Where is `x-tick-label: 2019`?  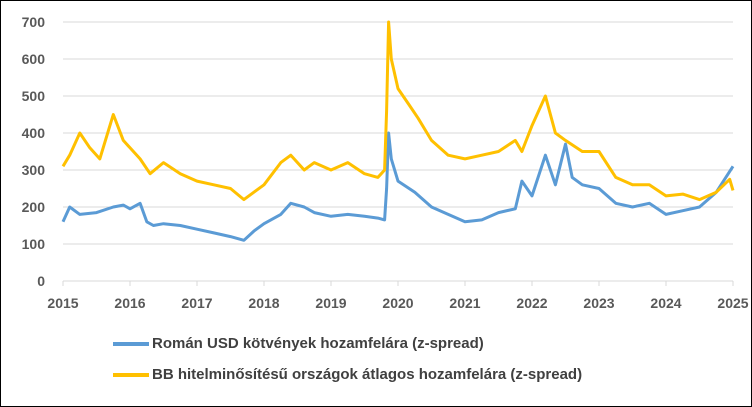
x-tick-label: 2019 is located at coordinates (330, 303).